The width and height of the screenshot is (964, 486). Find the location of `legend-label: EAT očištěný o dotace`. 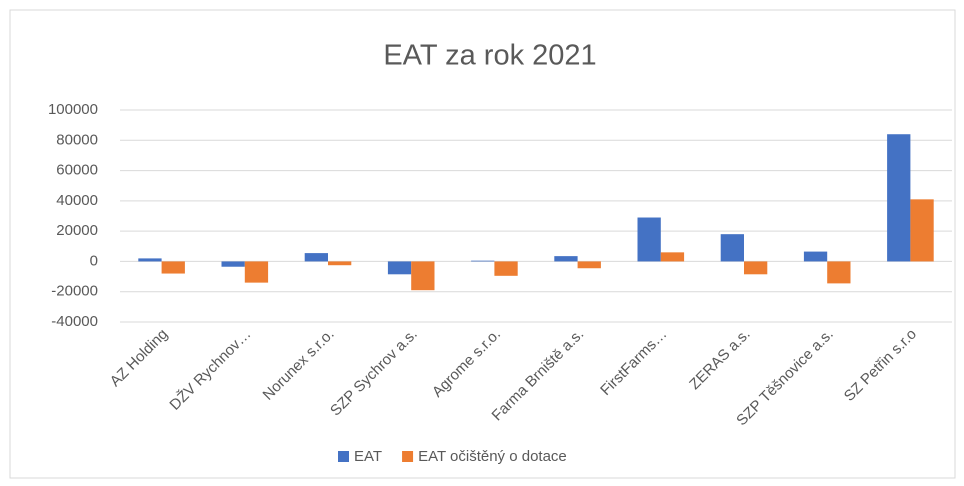

legend-label: EAT očištěný o dotace is located at coordinates (492, 456).